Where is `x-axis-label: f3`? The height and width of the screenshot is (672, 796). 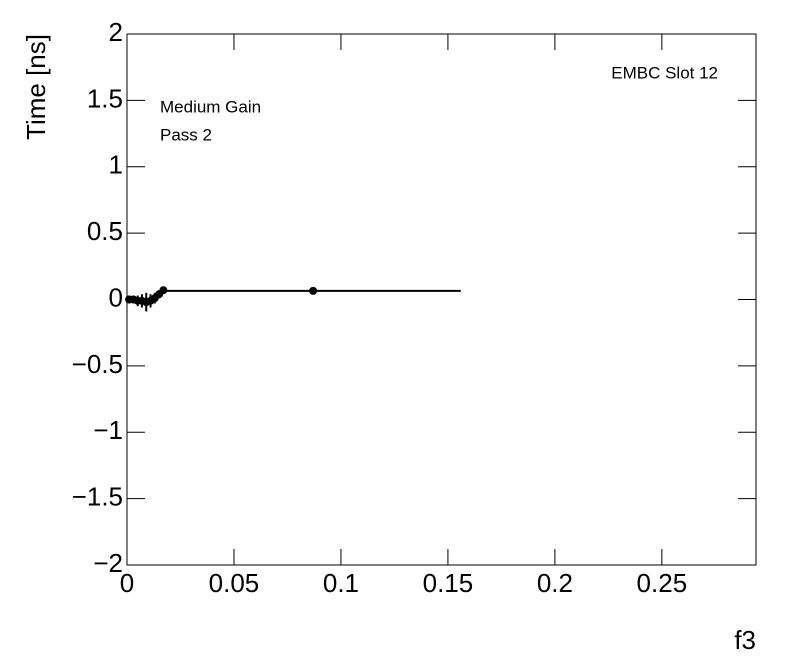
x-axis-label: f3 is located at coordinates (745, 640).